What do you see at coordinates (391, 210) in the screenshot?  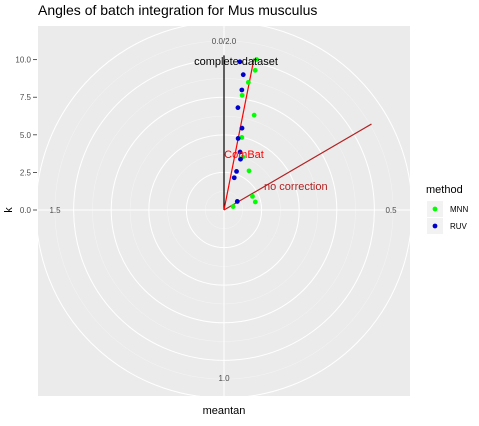 I see `theta-tick-label: 0.5` at bounding box center [391, 210].